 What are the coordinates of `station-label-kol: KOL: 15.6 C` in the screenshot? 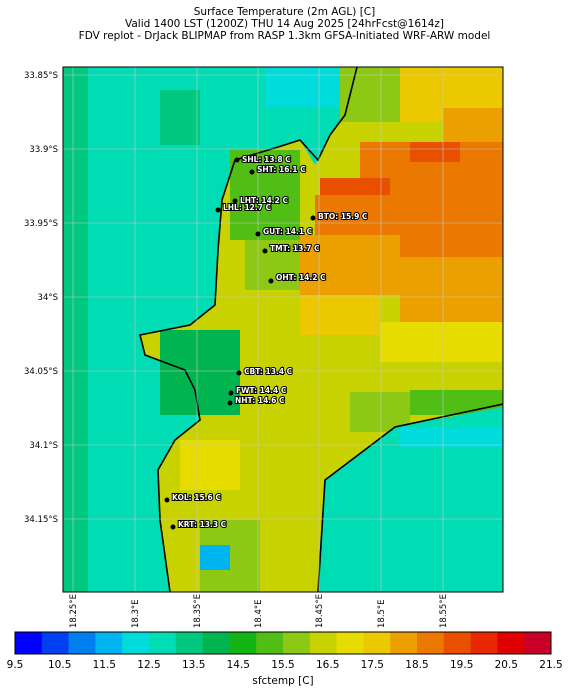 It's located at (196, 497).